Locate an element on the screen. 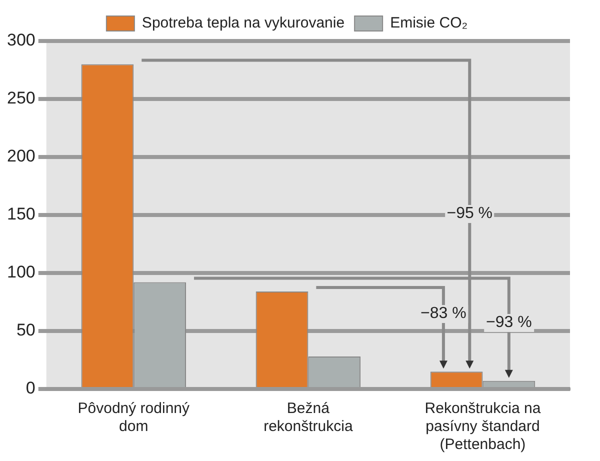 The height and width of the screenshot is (461, 600). annotation: −95 % is located at coordinates (469, 214).